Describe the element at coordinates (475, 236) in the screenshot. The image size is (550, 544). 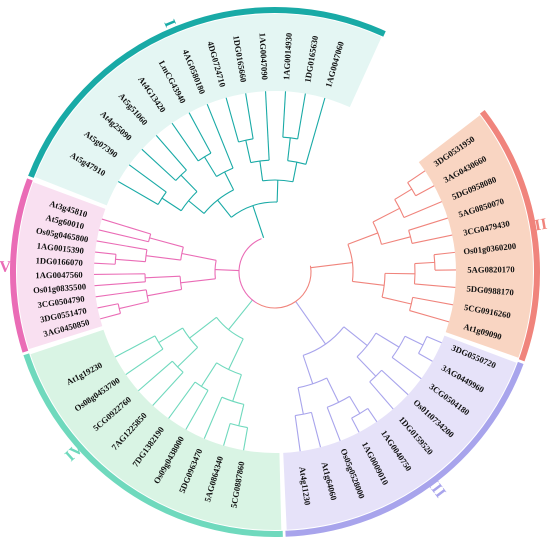
I see `clade-band-II` at that location.